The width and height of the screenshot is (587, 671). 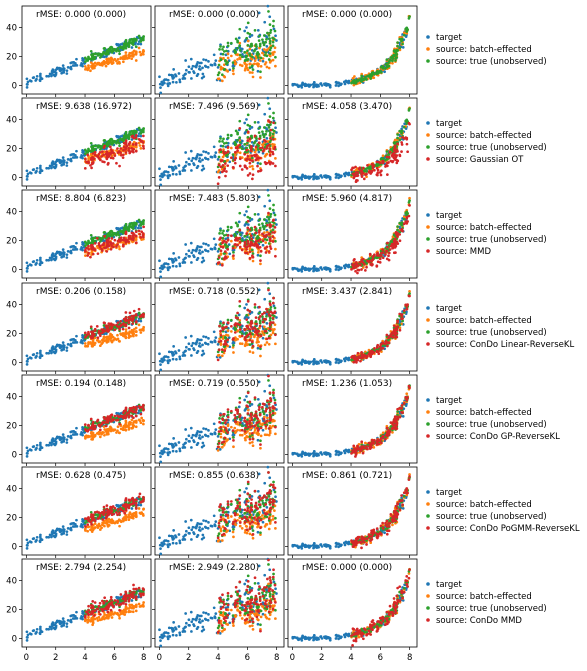 What do you see at coordinates (480, 160) in the screenshot?
I see `legend-entry: source: Gaussian OT` at bounding box center [480, 160].